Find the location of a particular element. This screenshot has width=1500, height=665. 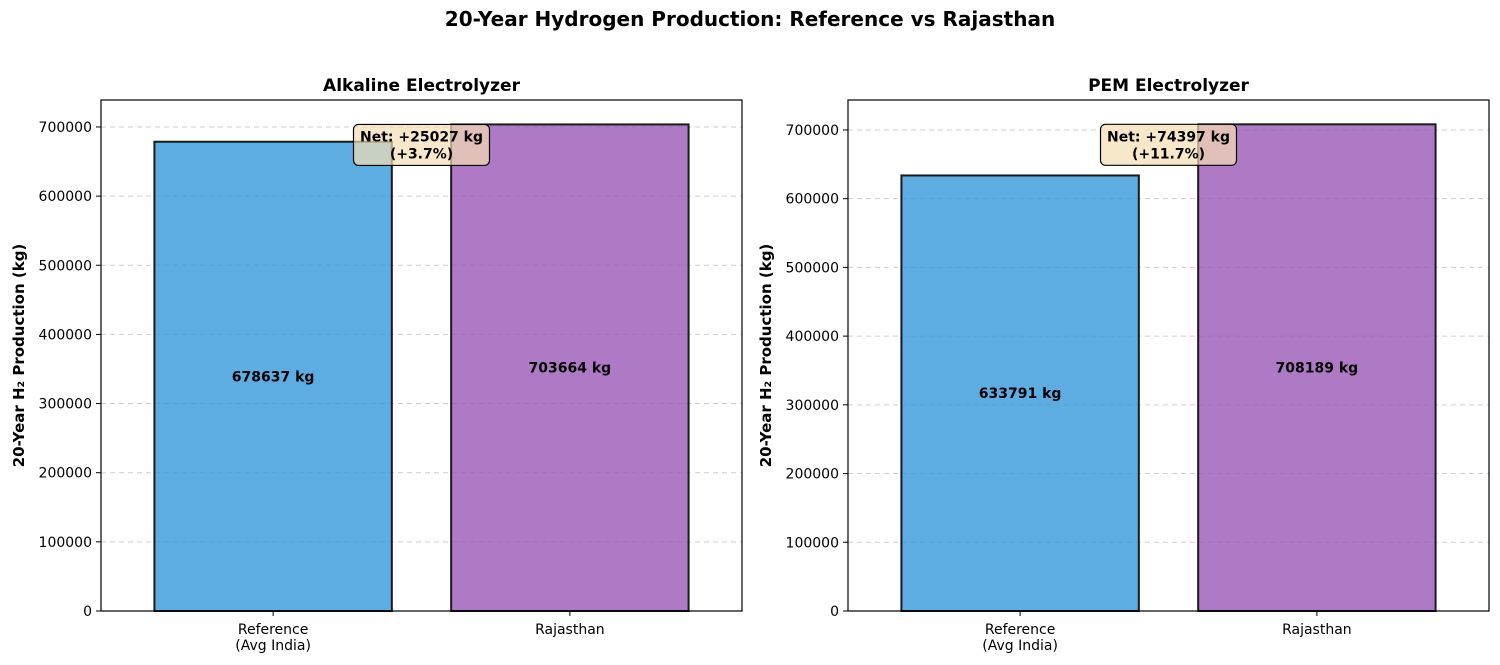

annotation-text: (+3.7%) is located at coordinates (421, 154).